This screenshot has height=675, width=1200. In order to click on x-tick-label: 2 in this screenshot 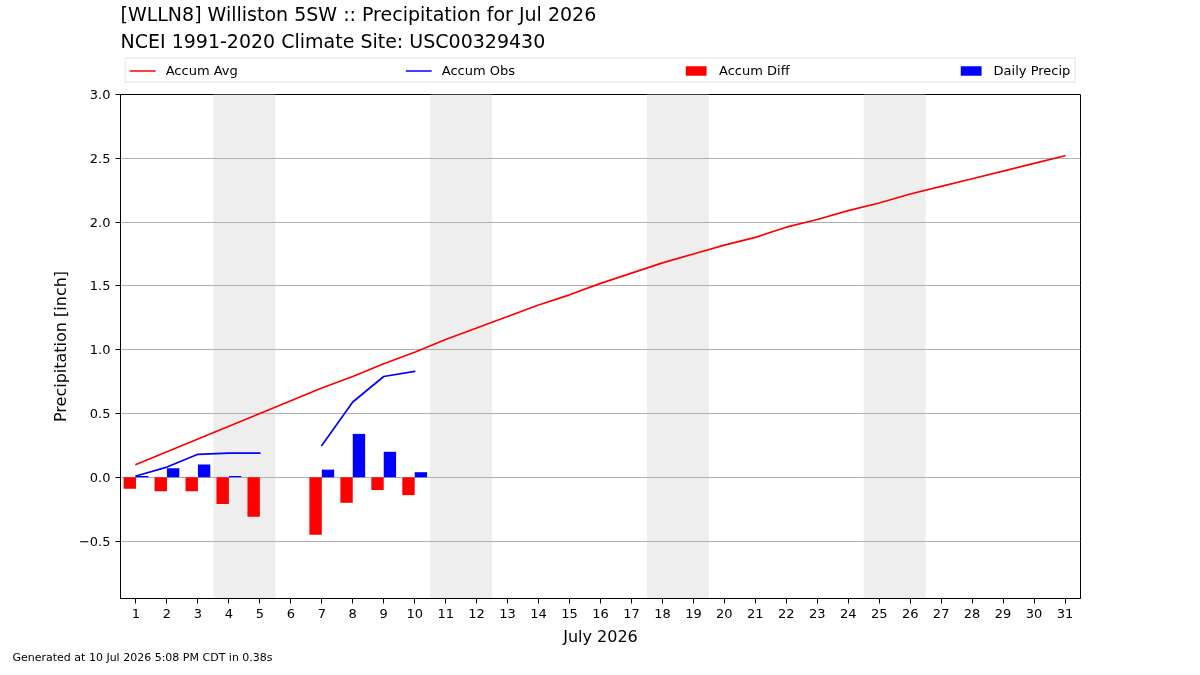, I will do `click(167, 613)`.